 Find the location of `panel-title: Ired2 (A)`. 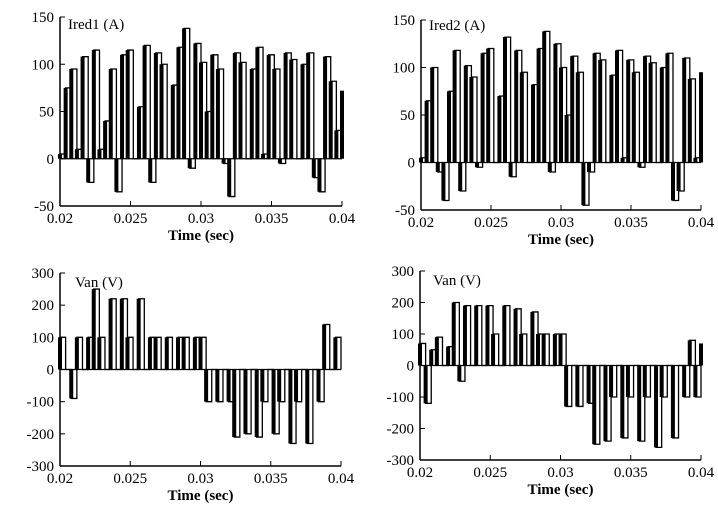

panel-title: Ired2 (A) is located at coordinates (457, 26).